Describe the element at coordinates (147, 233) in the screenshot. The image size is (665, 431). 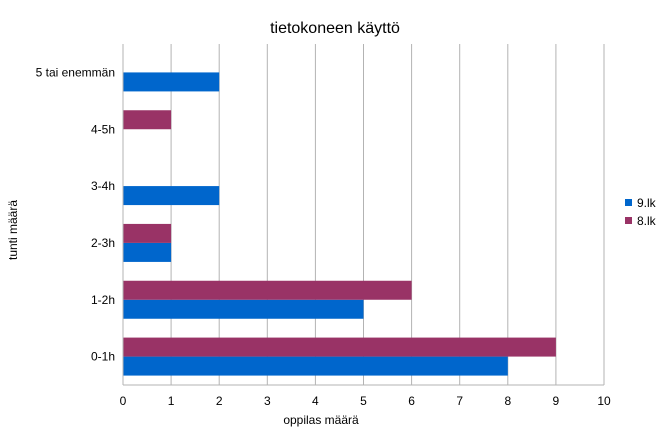
I see `bar-8.lk-2-3h` at that location.